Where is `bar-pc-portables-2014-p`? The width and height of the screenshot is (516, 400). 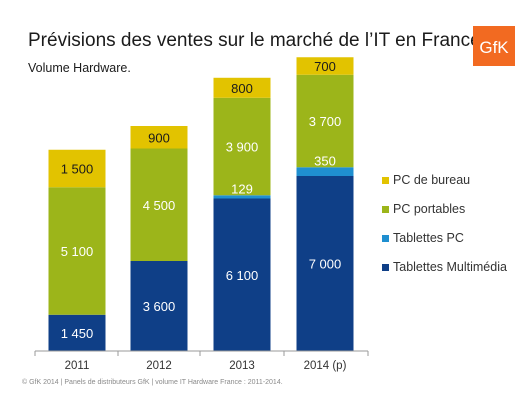 bar-pc-portables-2014-p is located at coordinates (325, 121).